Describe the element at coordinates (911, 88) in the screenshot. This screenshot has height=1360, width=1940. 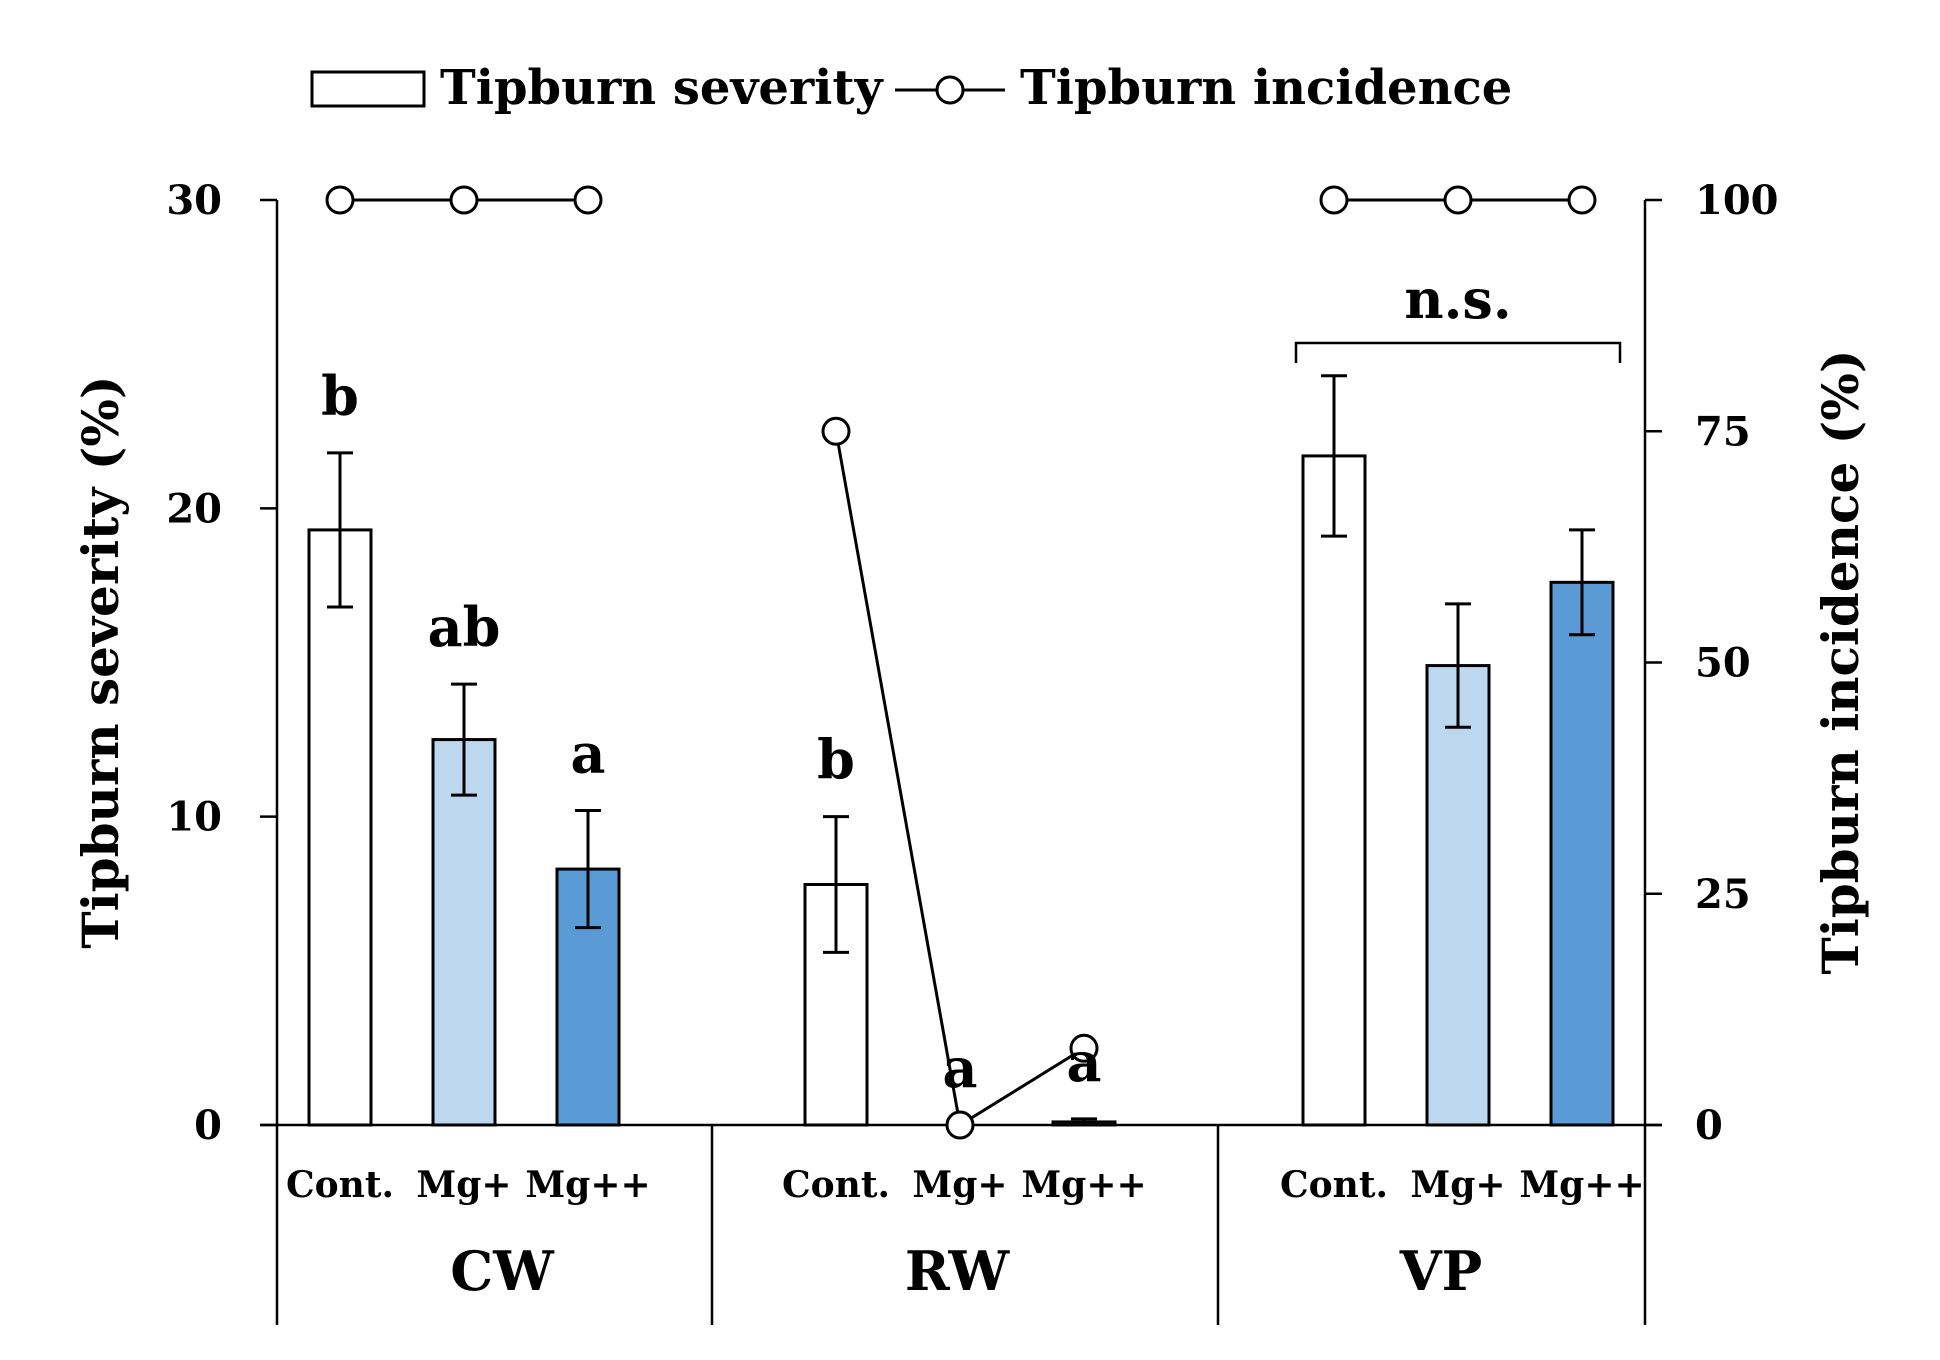
I see `legend: Tipburn severity Tipburn incidence` at that location.